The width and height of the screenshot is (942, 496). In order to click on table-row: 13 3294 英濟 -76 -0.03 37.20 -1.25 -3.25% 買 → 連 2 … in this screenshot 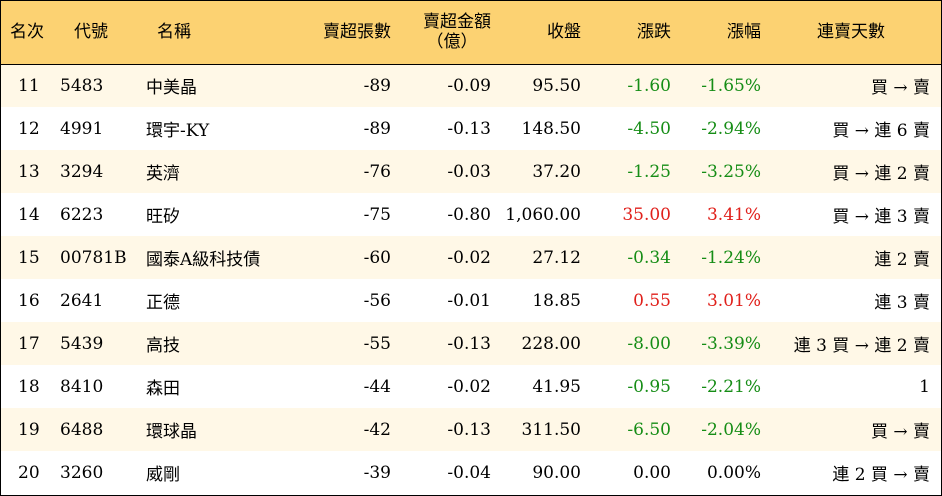, I will do `click(471, 171)`.